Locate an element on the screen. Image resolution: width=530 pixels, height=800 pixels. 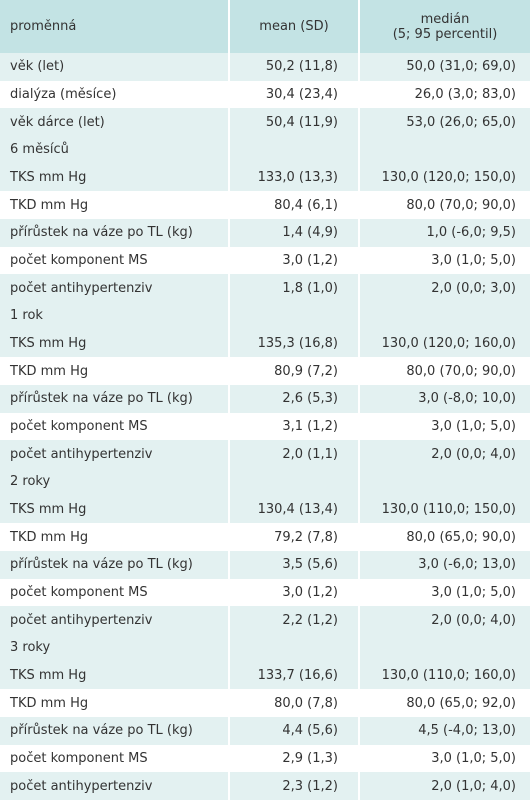
table-cell: 80,0 (70,0; 90,0) is located at coordinates (445, 371).